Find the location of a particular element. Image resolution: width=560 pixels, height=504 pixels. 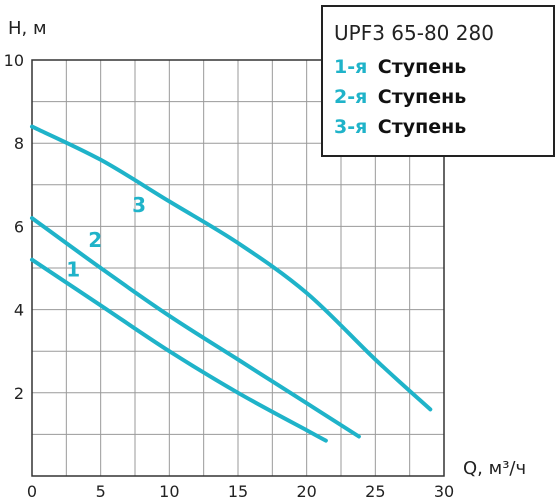

legend-title: UPF3 65-80 280 is located at coordinates (414, 33).